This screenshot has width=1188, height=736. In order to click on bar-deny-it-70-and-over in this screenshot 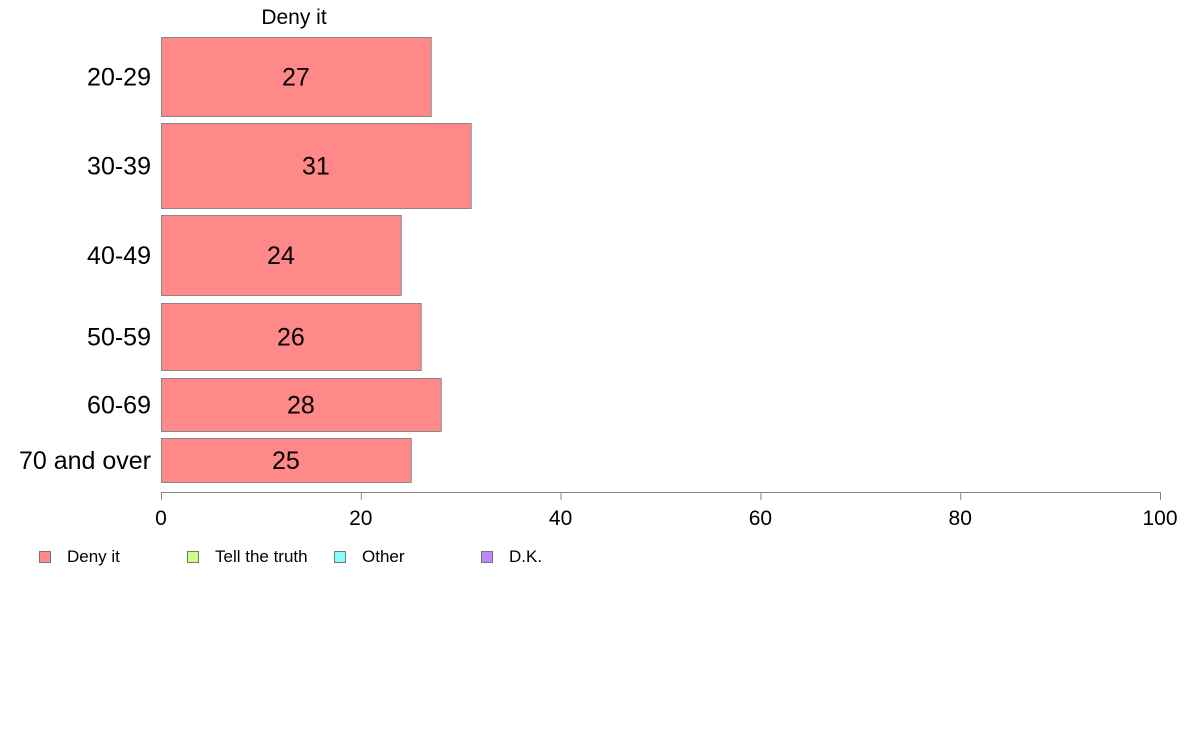, I will do `click(286, 460)`.